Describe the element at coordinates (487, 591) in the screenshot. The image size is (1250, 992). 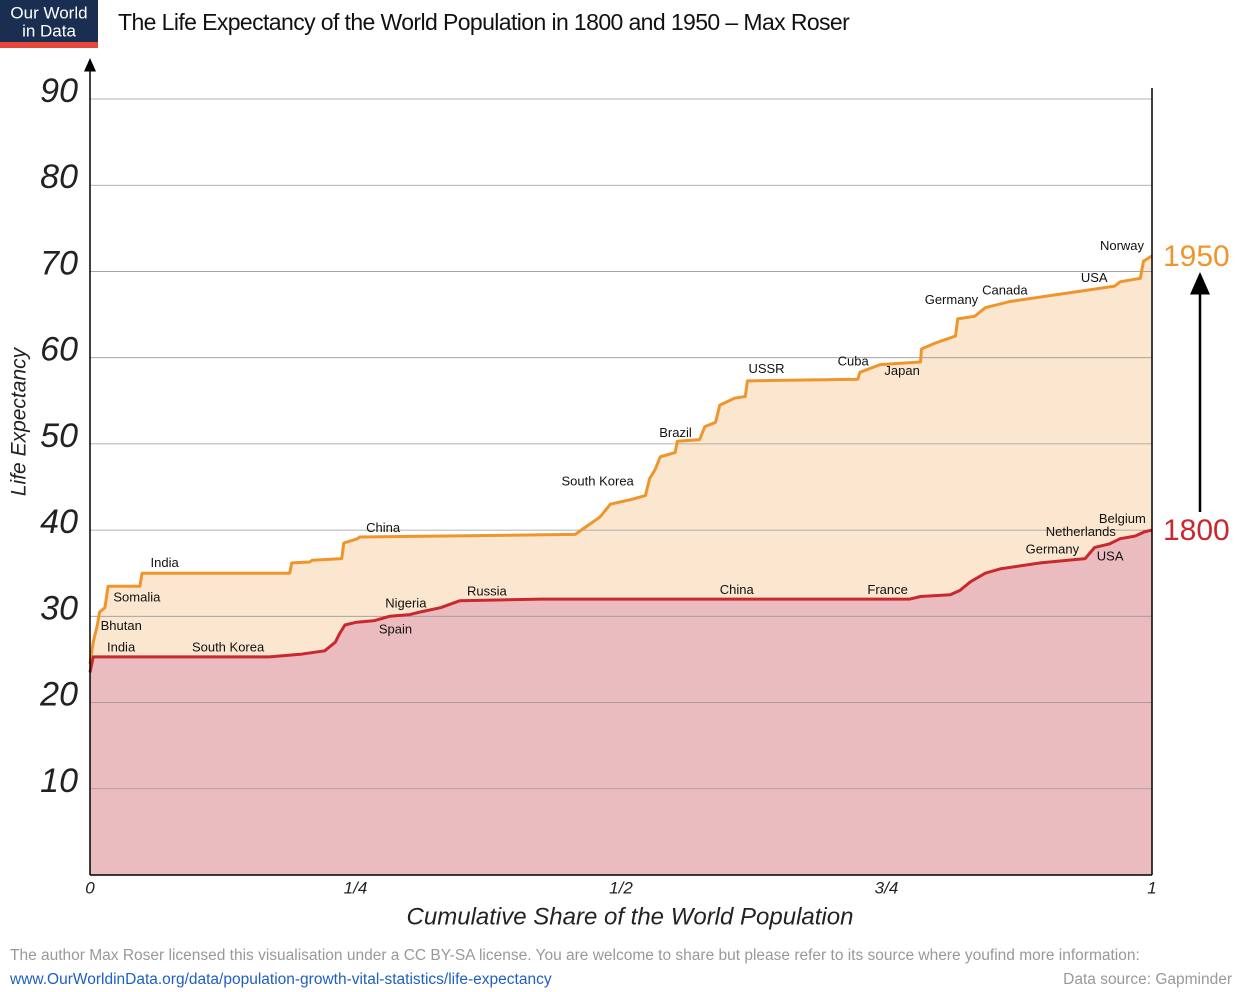
I see `annotation: Russia` at that location.